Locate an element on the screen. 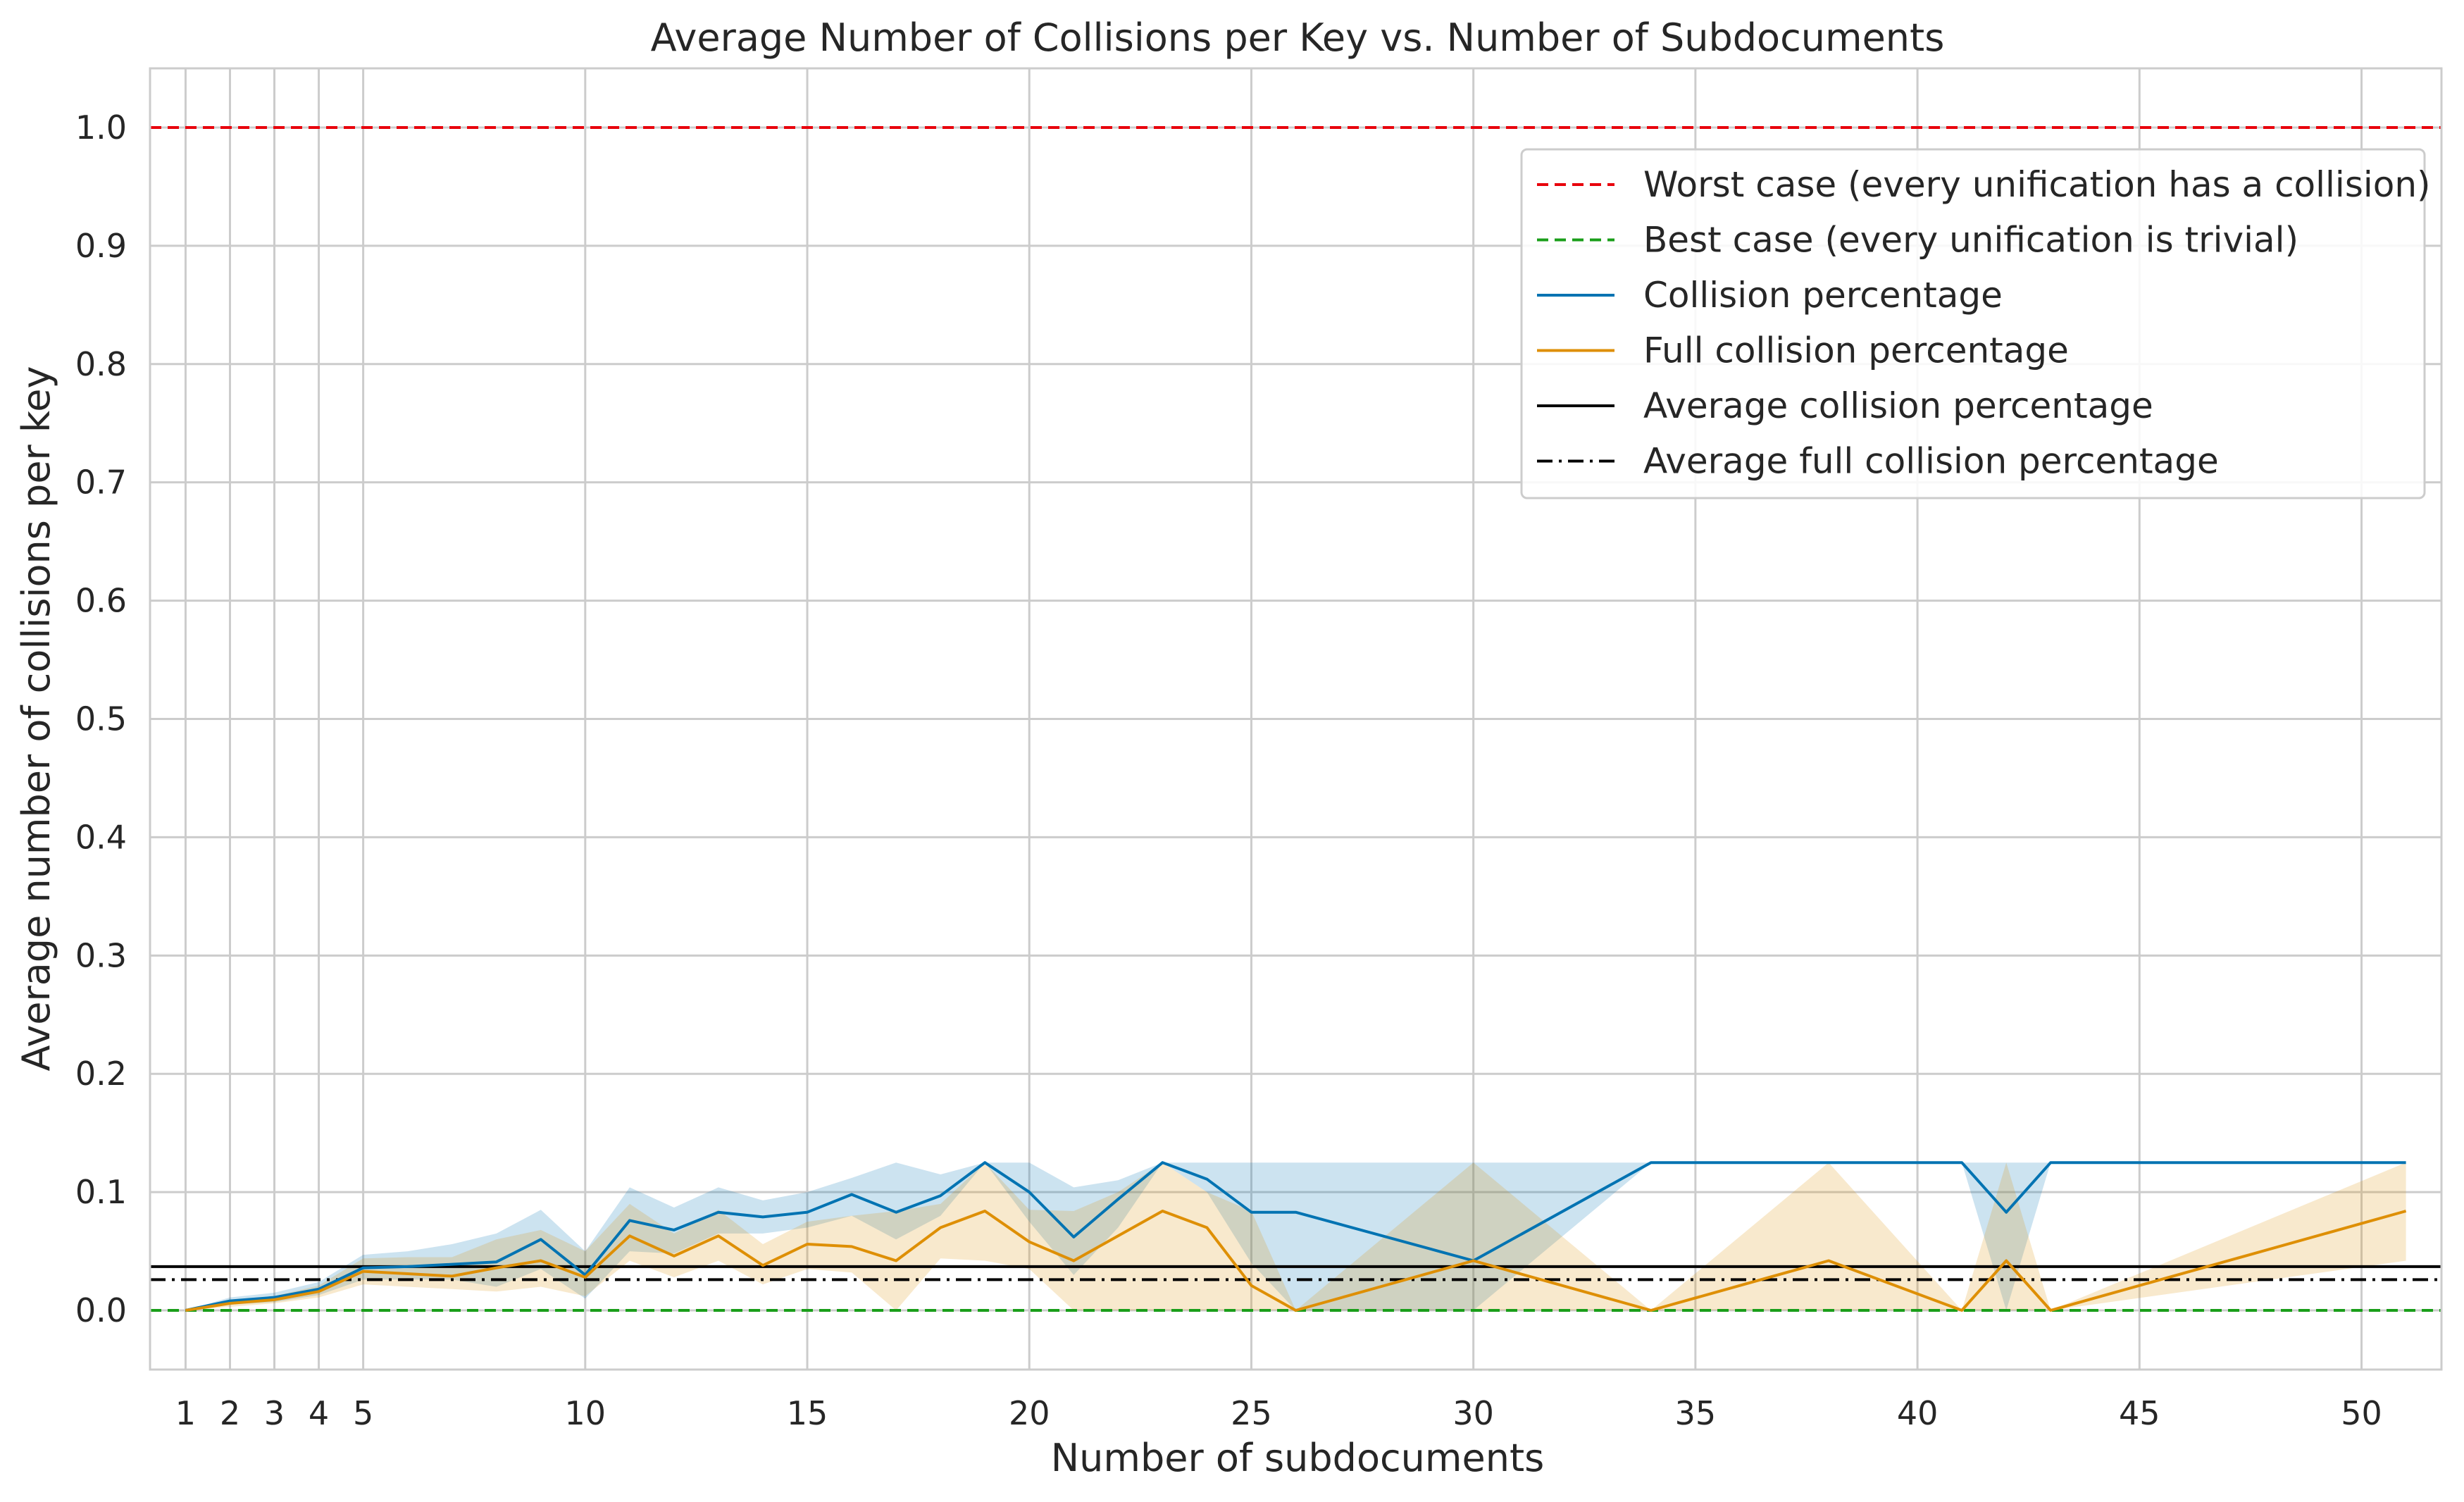 Image resolution: width=2464 pixels, height=1502 pixels. series-lines-layer is located at coordinates (1296, 1236).